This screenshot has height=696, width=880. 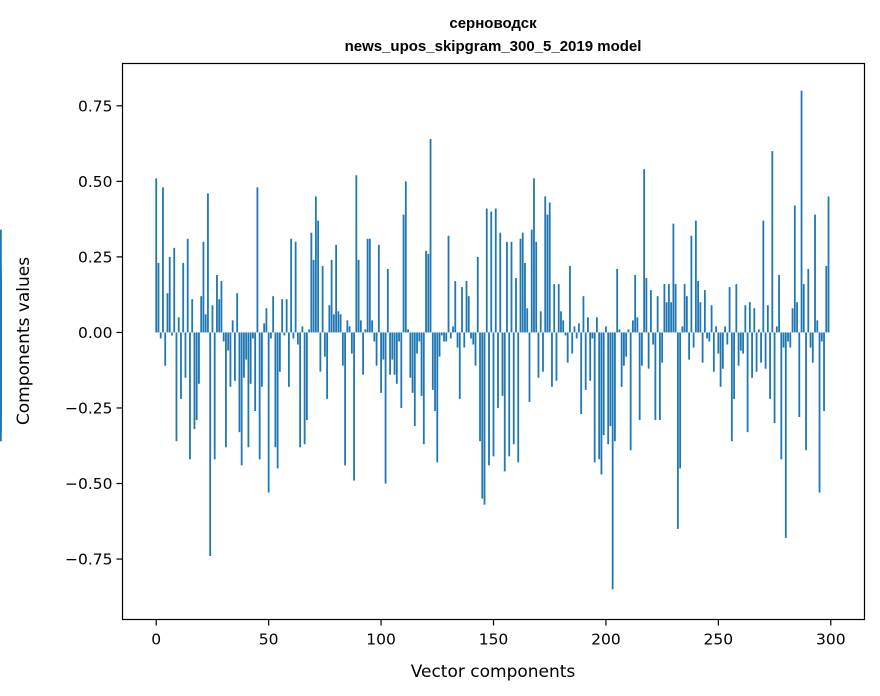 What do you see at coordinates (719, 640) in the screenshot?
I see `x-tick-label: 250` at bounding box center [719, 640].